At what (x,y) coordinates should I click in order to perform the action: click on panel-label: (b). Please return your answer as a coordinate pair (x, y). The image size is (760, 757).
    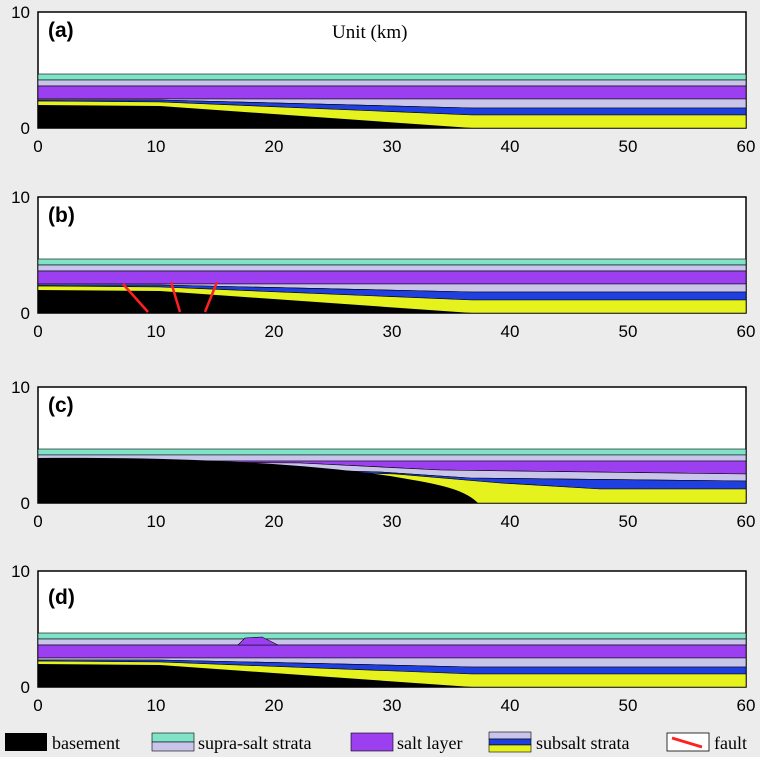
    Looking at the image, I should click on (61, 215).